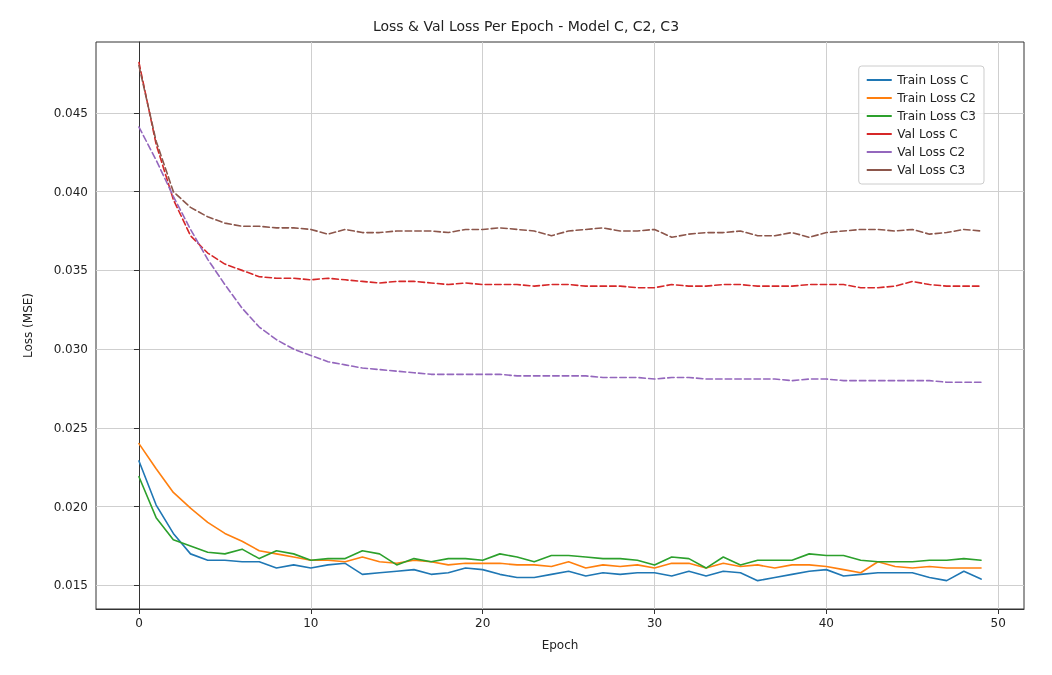 Image resolution: width=1052 pixels, height=675 pixels. What do you see at coordinates (936, 116) in the screenshot?
I see `legend-label: Train Loss C3` at bounding box center [936, 116].